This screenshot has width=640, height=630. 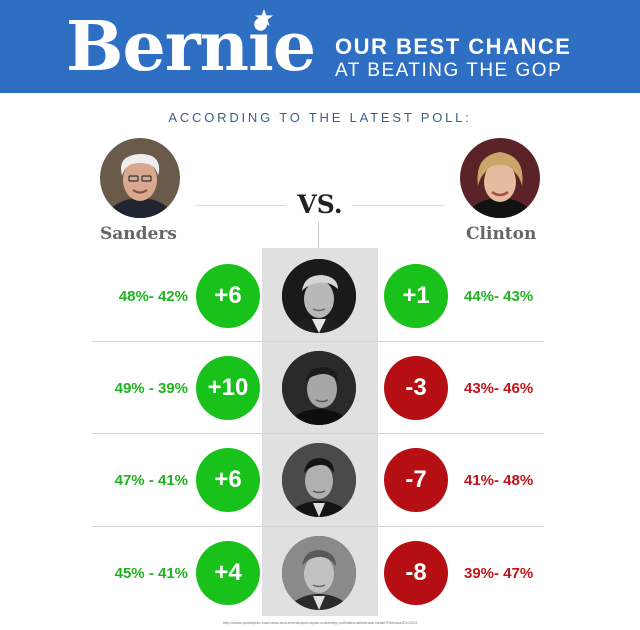 I want to click on poll-subheading: ACCORDING TO THE LATEST POLL:, so click(x=320, y=117).